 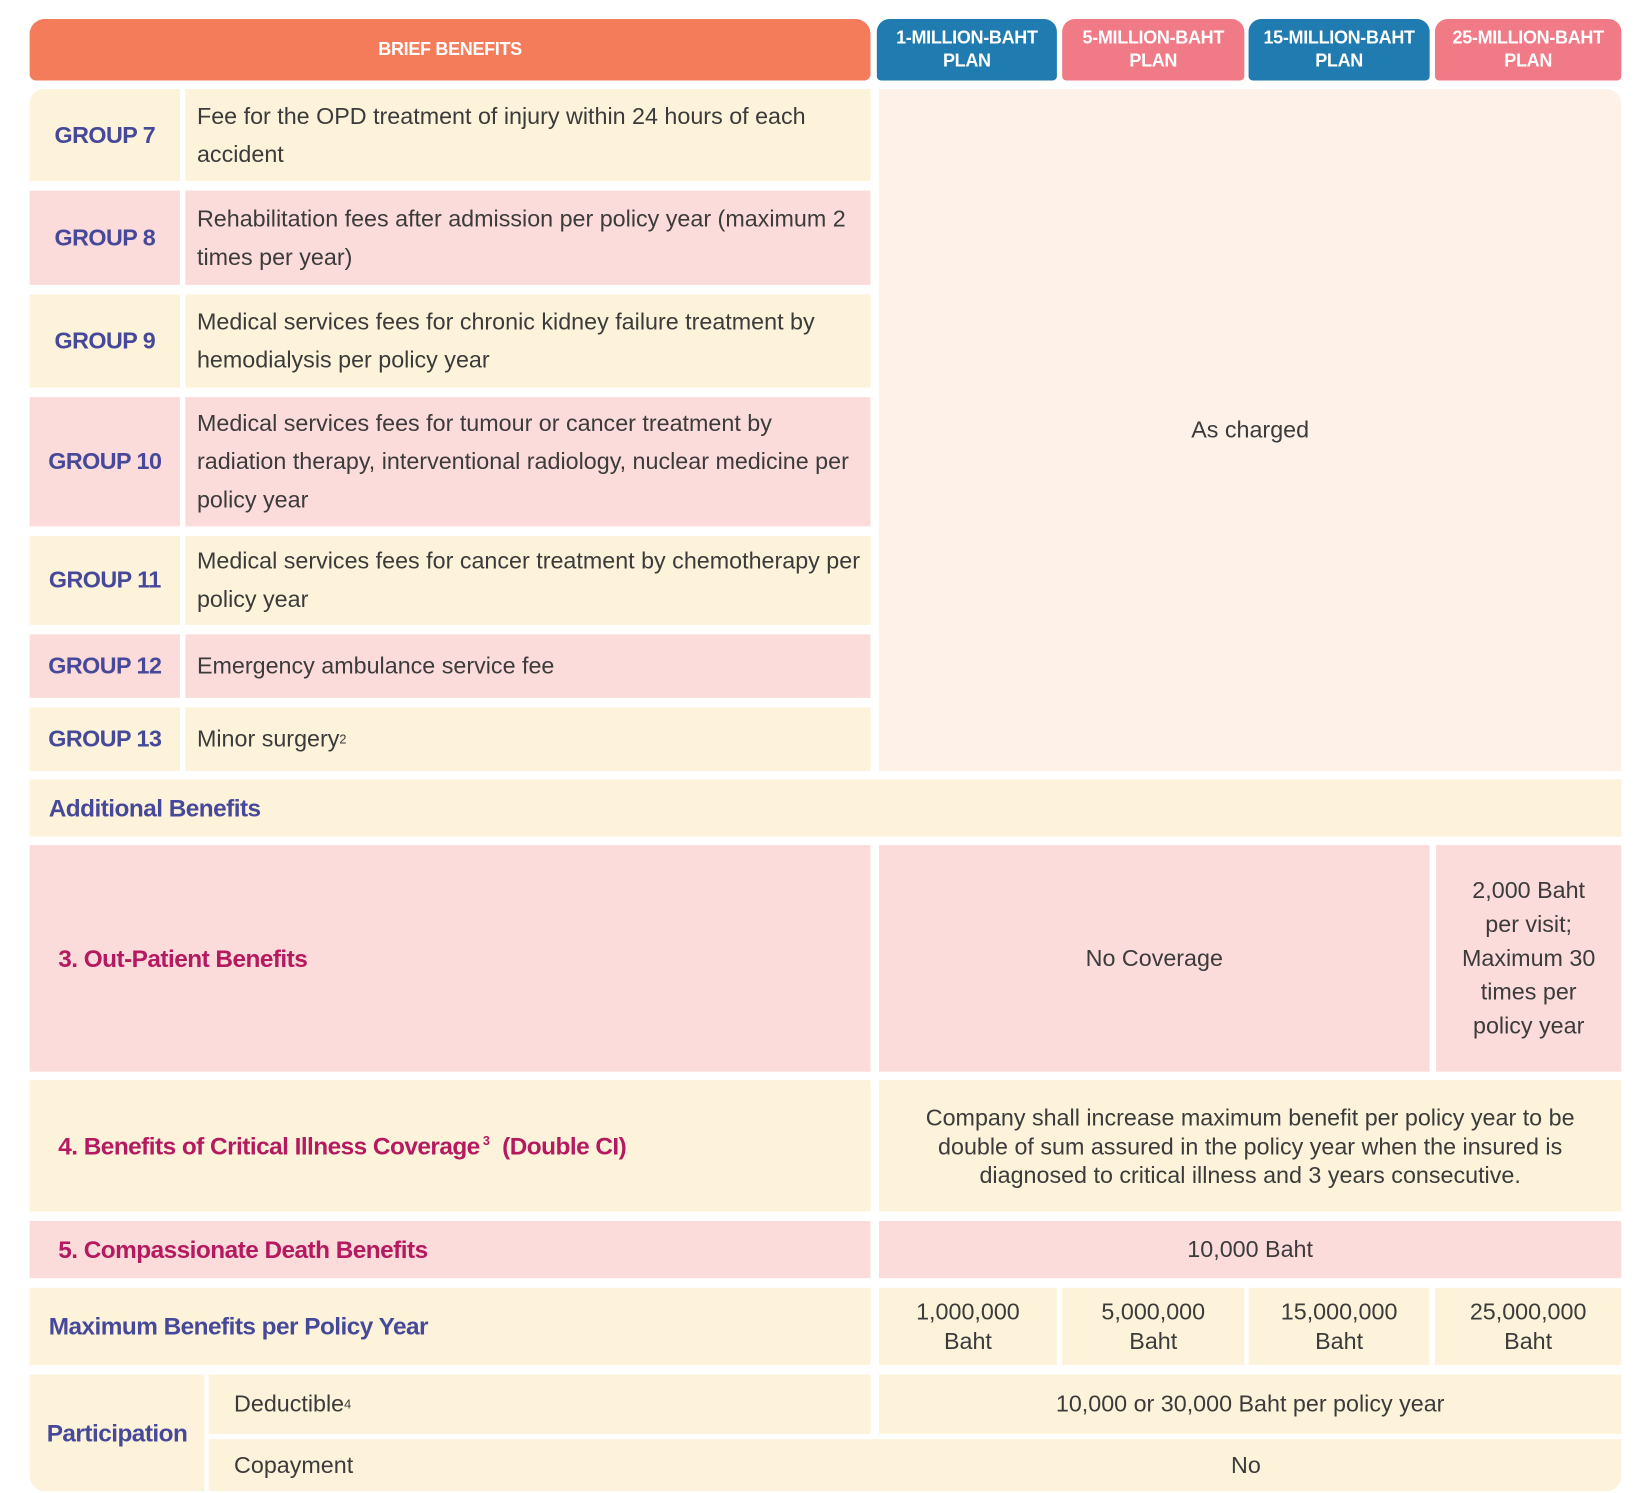 What do you see at coordinates (105, 135) in the screenshot?
I see `group-label: GROUP 7` at bounding box center [105, 135].